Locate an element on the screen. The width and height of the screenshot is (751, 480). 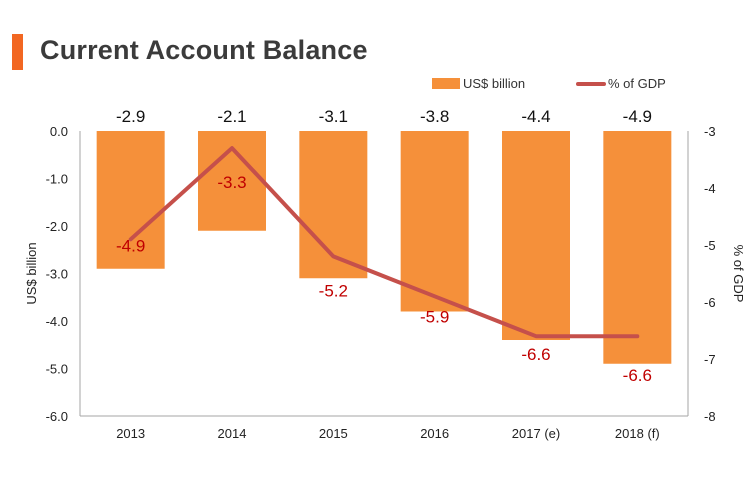
bar-value-label: -4.4 is located at coordinates (535, 116).